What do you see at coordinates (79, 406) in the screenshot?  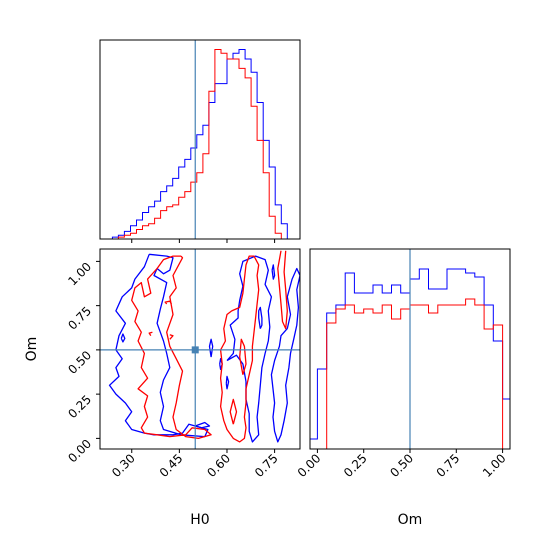 I see `y-tick-label: 0.25` at bounding box center [79, 406].